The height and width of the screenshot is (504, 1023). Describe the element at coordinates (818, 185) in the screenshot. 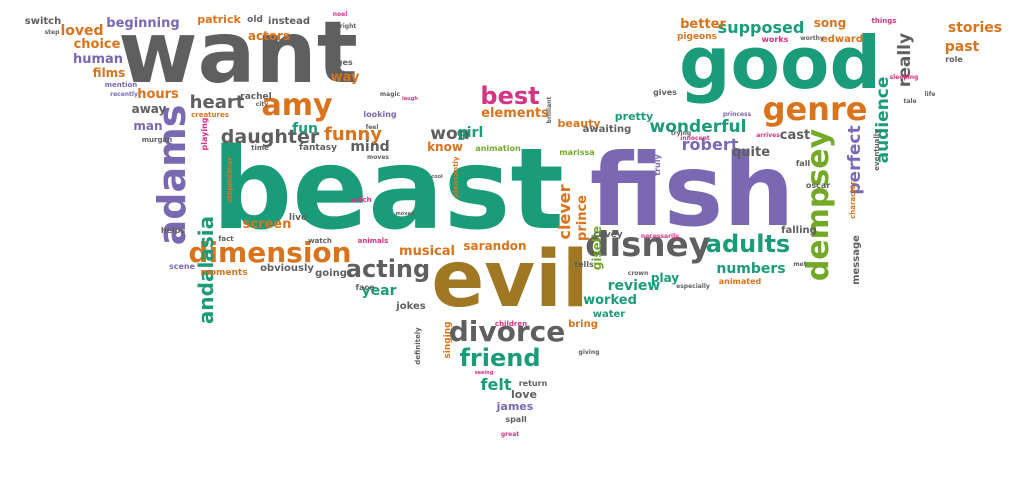

I see `word-oscar: oscar` at that location.